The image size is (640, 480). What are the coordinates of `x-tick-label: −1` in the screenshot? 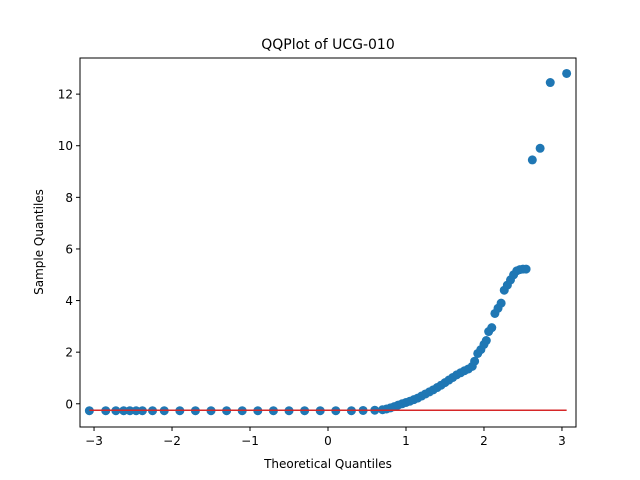 It's located at (250, 441).